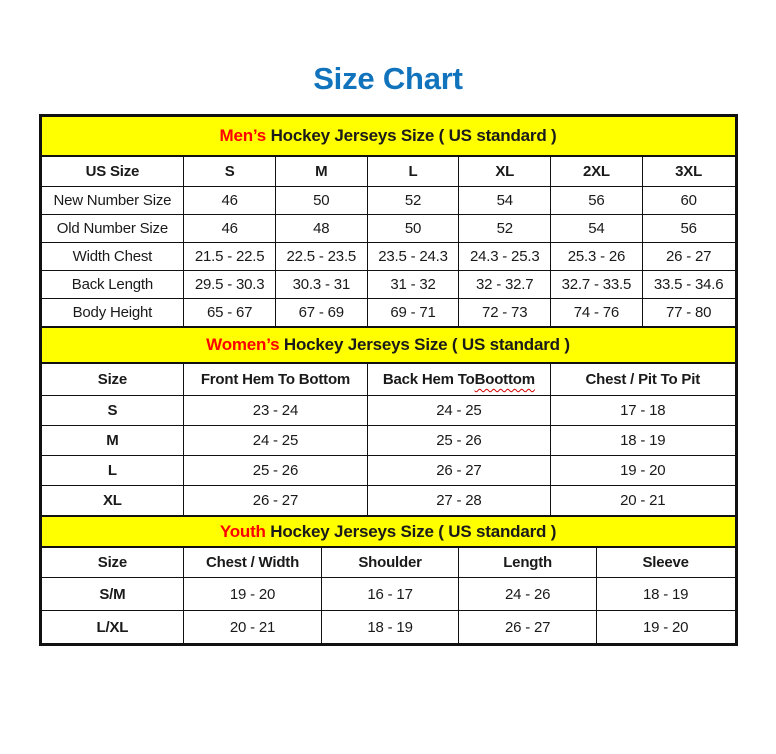 The image size is (776, 754). I want to click on table-cell: 74 - 76, so click(597, 313).